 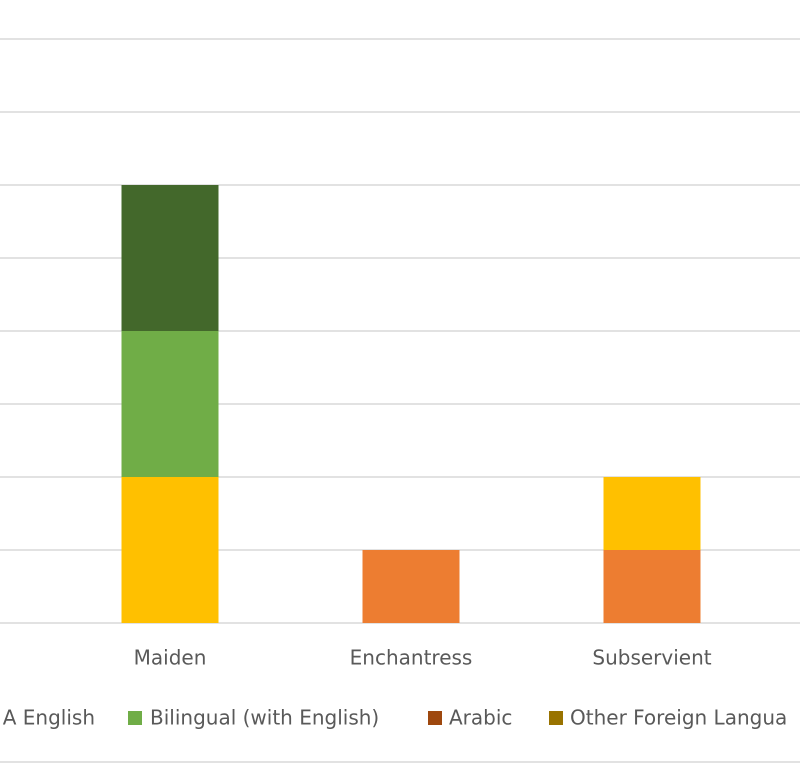 I want to click on legend-label: A English, so click(x=49, y=718).